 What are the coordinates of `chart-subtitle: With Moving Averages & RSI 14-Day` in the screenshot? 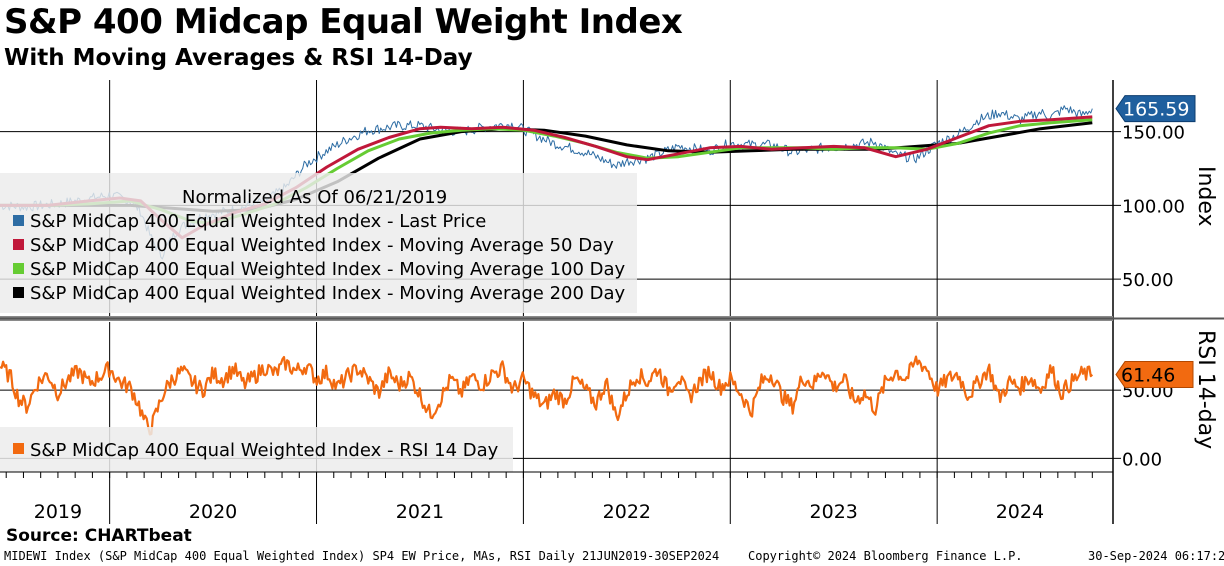 It's located at (238, 58).